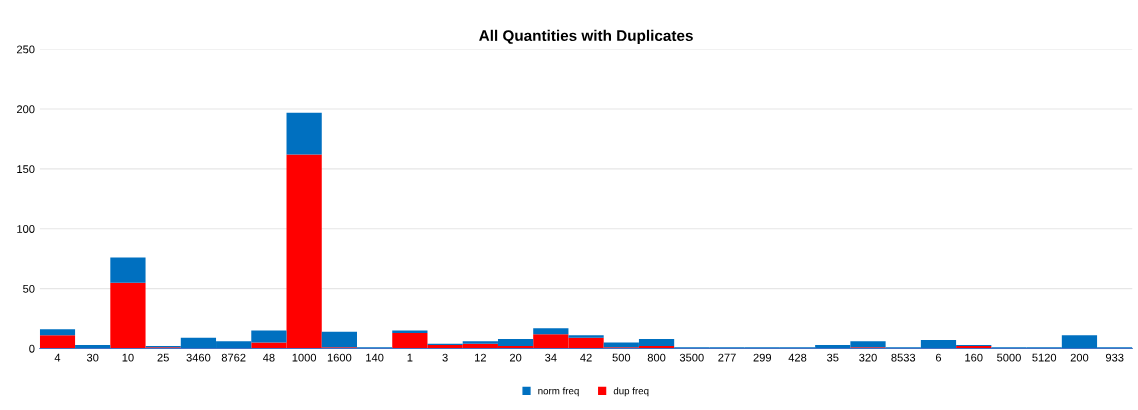  I want to click on x-tick-label: 320, so click(868, 357).